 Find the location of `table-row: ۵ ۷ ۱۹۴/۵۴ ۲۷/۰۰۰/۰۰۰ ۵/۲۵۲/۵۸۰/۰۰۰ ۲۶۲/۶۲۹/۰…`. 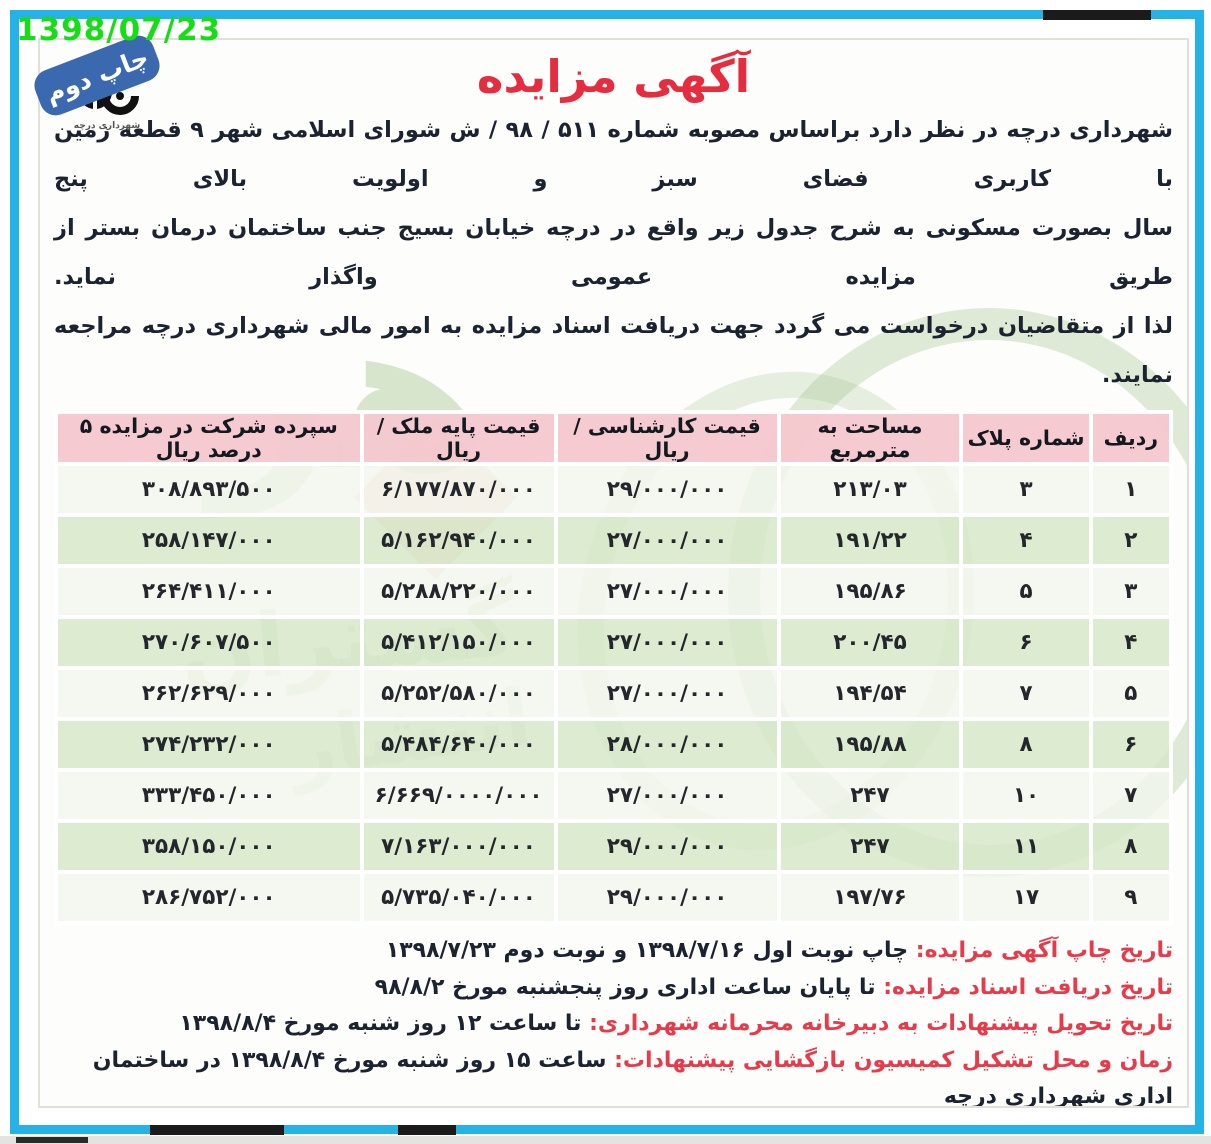

table-row: ۵ ۷ ۱۹۴/۵۴ ۲۷/۰۰۰/۰۰۰ ۵/۲۵۲/۵۸۰/۰۰۰ ۲۶۲/۶۲۹/۰… is located at coordinates (614, 693).